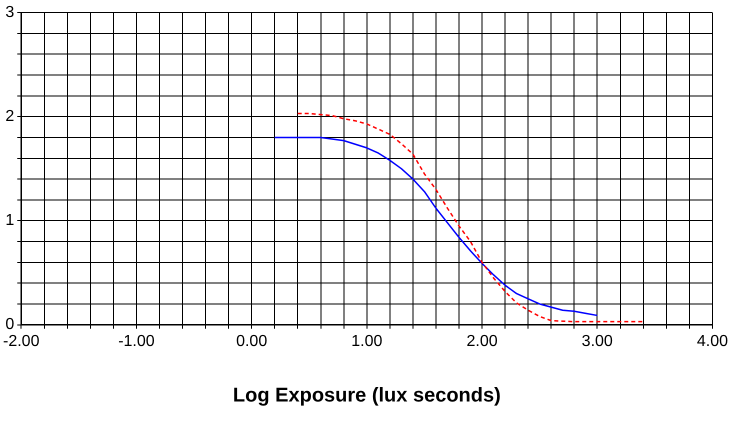 The width and height of the screenshot is (731, 432). What do you see at coordinates (712, 341) in the screenshot?
I see `x-tick-label: 4.00` at bounding box center [712, 341].